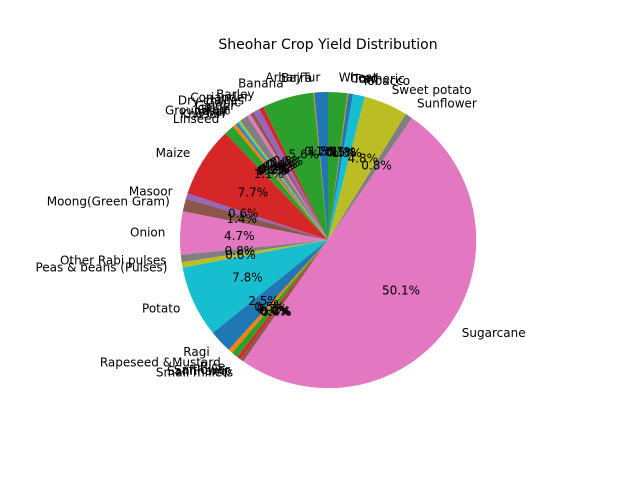 Image resolution: width=640 pixels, height=485 pixels. Describe the element at coordinates (401, 291) in the screenshot. I see `percent-label-sugarcane: 50.1%` at that location.